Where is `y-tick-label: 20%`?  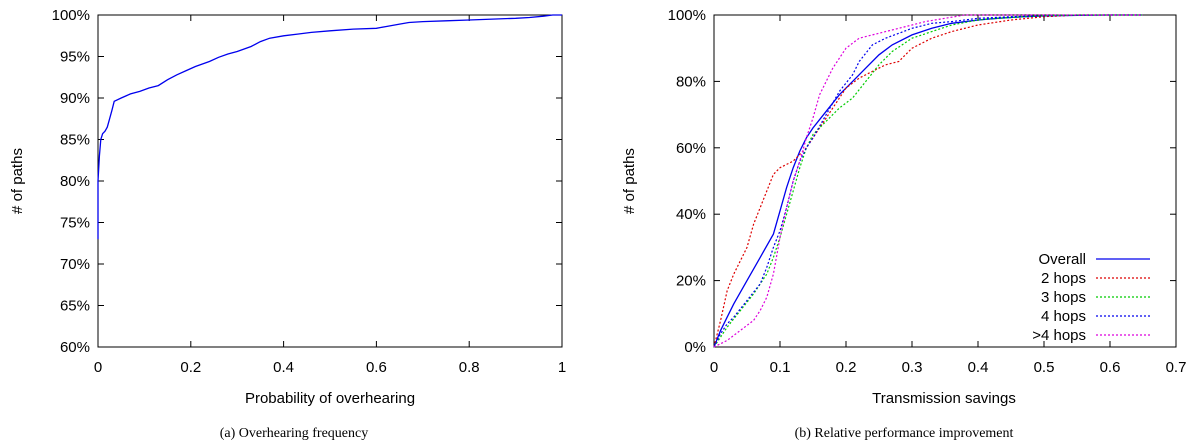 y-tick-label: 20% is located at coordinates (691, 281).